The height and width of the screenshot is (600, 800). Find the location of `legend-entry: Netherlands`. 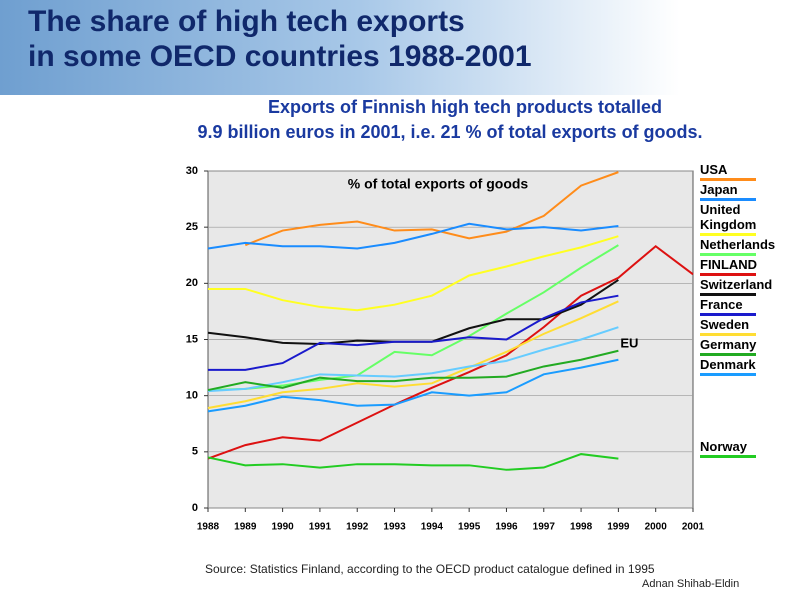

legend-entry: Netherlands is located at coordinates (747, 246).